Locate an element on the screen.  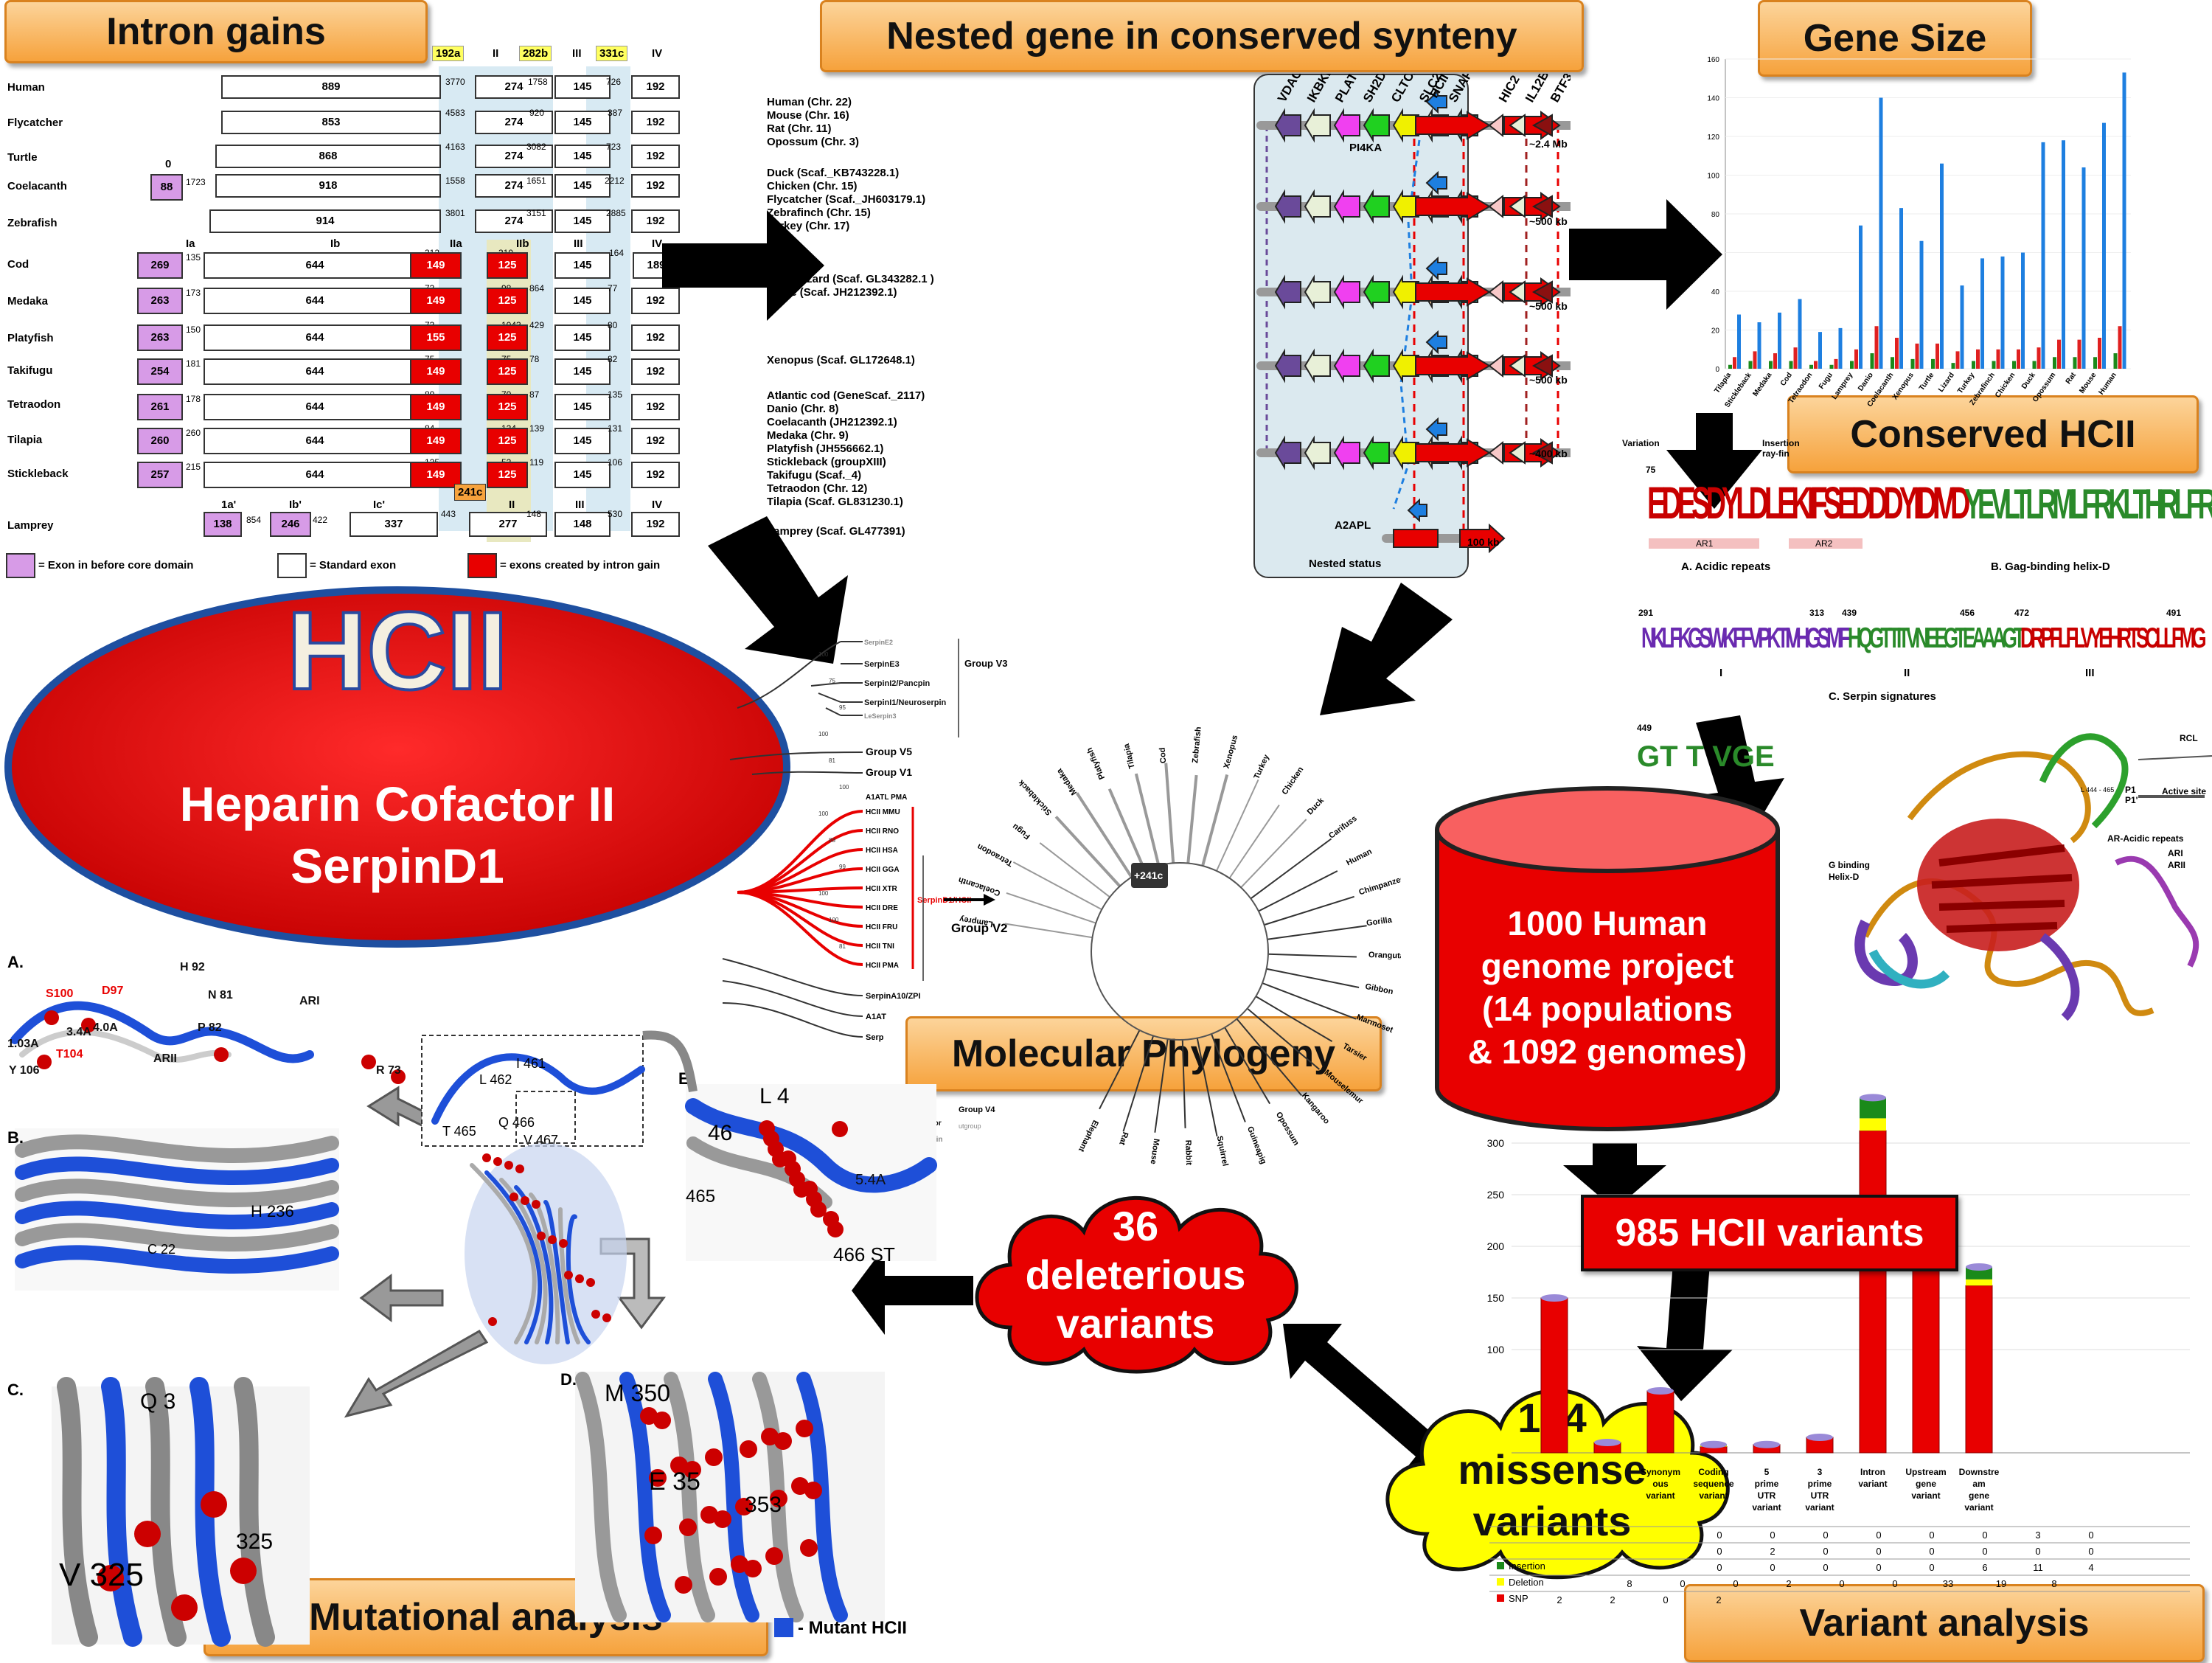
category-label: ous is located at coordinates (1660, 1484).